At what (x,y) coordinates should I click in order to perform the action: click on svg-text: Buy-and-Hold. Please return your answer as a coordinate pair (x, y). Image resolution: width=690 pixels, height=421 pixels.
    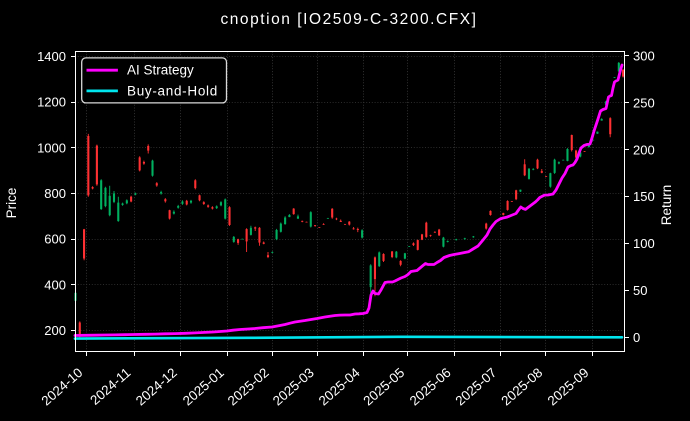
    Looking at the image, I should click on (172, 90).